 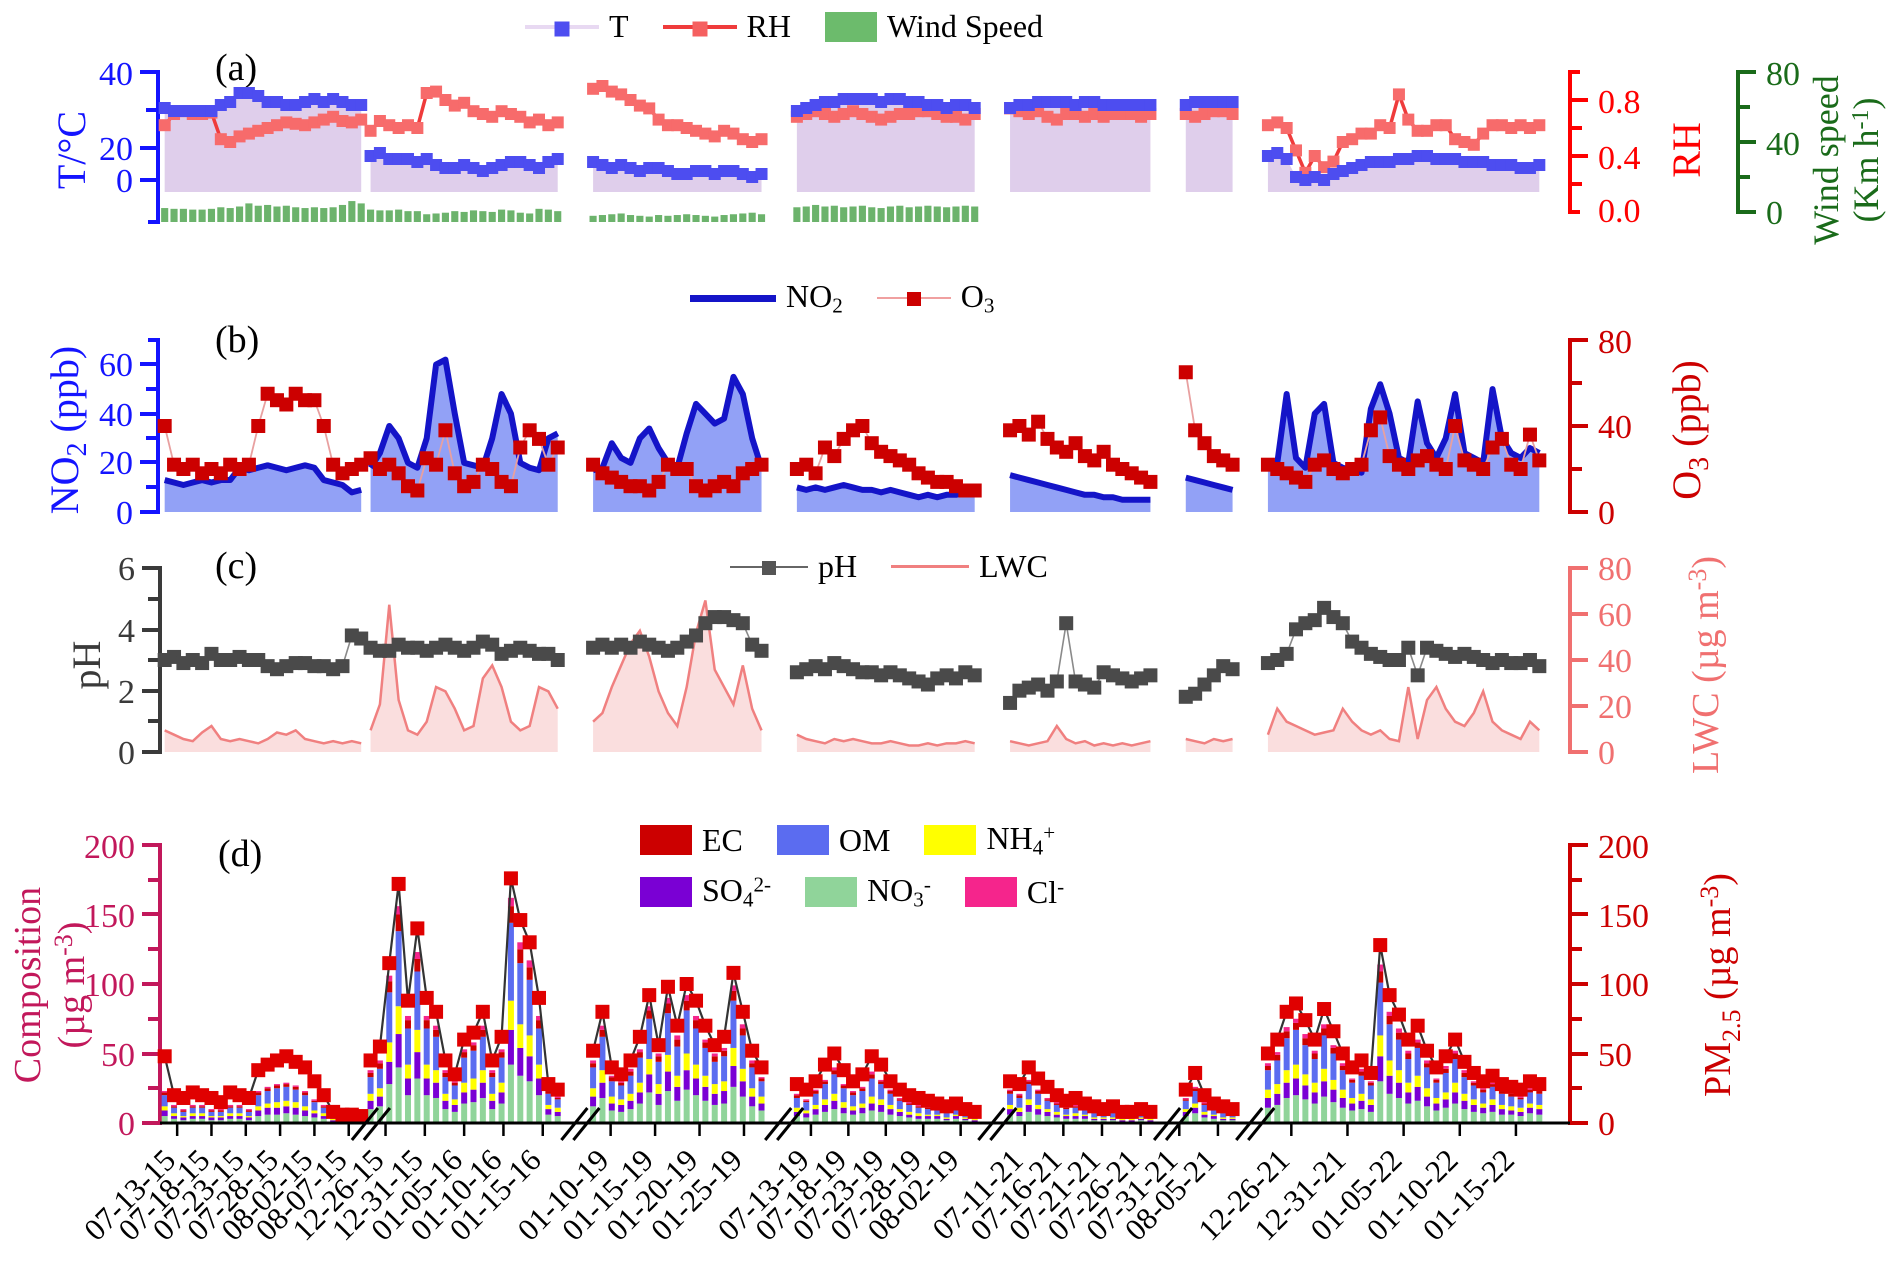 What do you see at coordinates (1615, 569) in the screenshot?
I see `panel-c-rtick-80: 80` at bounding box center [1615, 569].